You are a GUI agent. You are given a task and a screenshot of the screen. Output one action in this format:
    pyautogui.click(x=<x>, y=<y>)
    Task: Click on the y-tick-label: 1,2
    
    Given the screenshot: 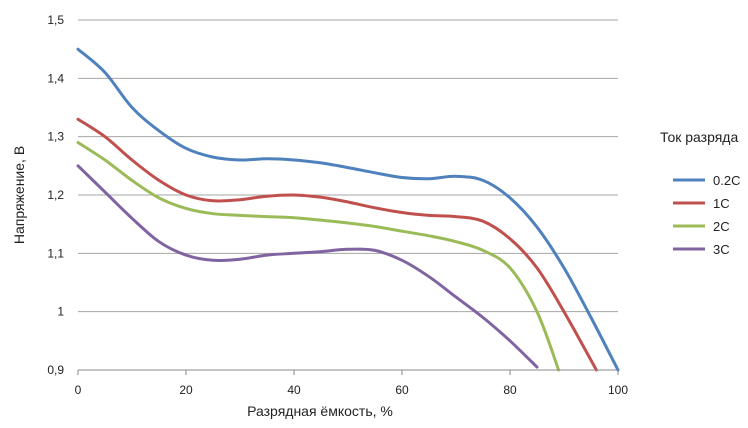 What is the action you would take?
    pyautogui.click(x=55, y=195)
    